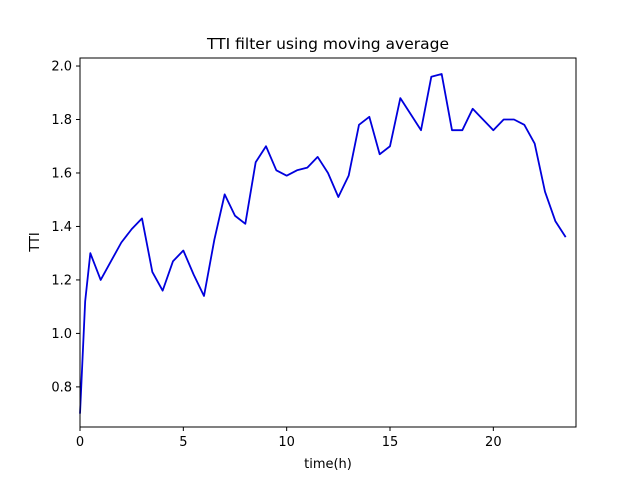 Image resolution: width=640 pixels, height=485 pixels. What do you see at coordinates (183, 442) in the screenshot?
I see `x-tick-label: 5` at bounding box center [183, 442].